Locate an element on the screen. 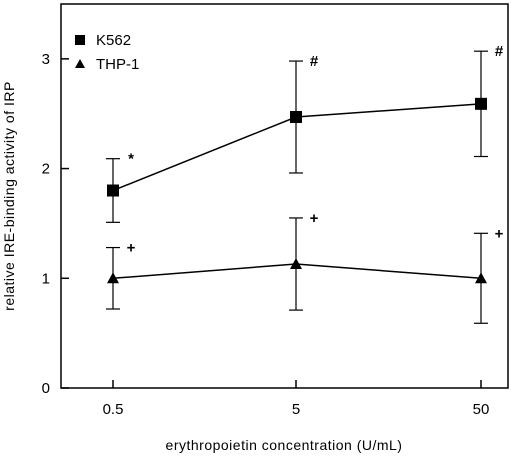 This screenshot has width=520, height=457. x-axis: 0.5 5 50 is located at coordinates (296, 399).